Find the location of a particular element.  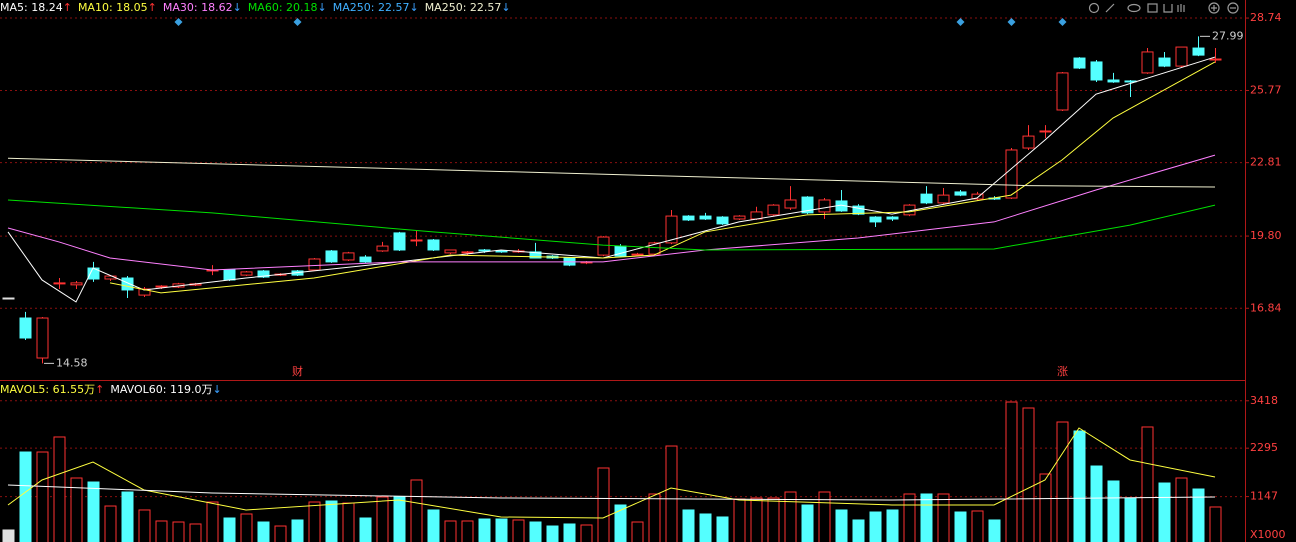

settings-icon is located at coordinates (1094, 8).